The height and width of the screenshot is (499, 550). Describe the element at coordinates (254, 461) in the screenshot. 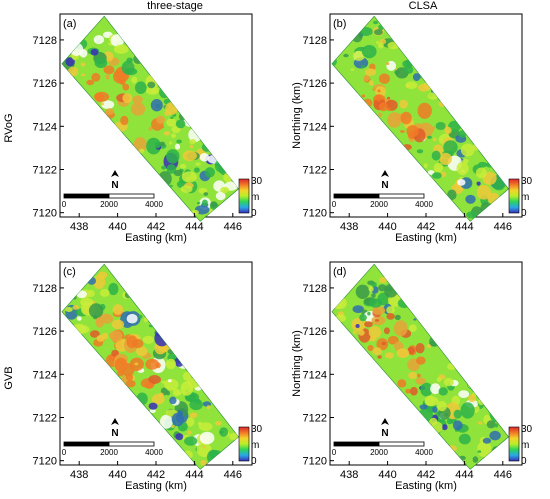

I see `colorbar-min-label: 0` at that location.